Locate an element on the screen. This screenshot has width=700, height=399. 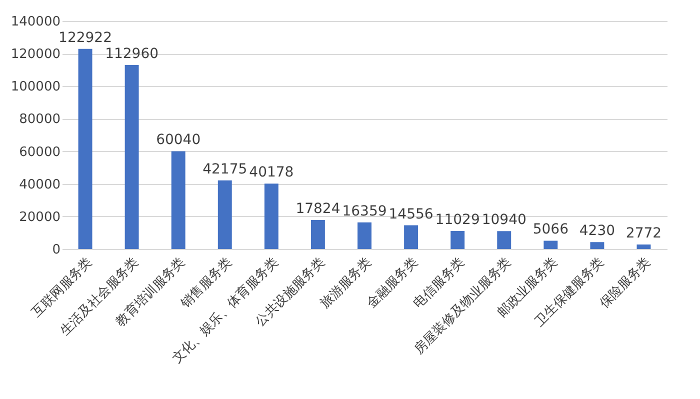
y-tick-label: 80000 is located at coordinates (39, 120).